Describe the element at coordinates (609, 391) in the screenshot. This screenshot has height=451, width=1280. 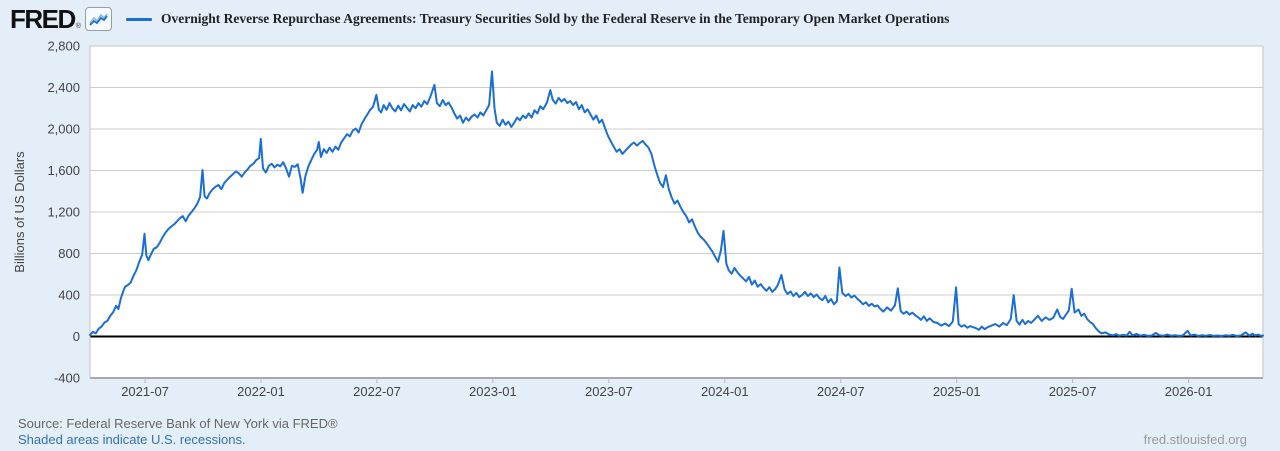
I see `x-tick-label: 2023-07` at that location.